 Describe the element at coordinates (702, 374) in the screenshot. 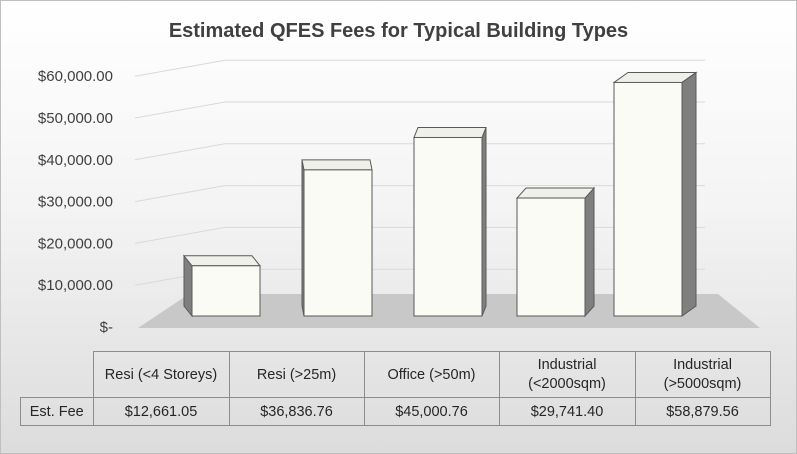

I see `category-label: Industrial (>5000sqm)` at that location.